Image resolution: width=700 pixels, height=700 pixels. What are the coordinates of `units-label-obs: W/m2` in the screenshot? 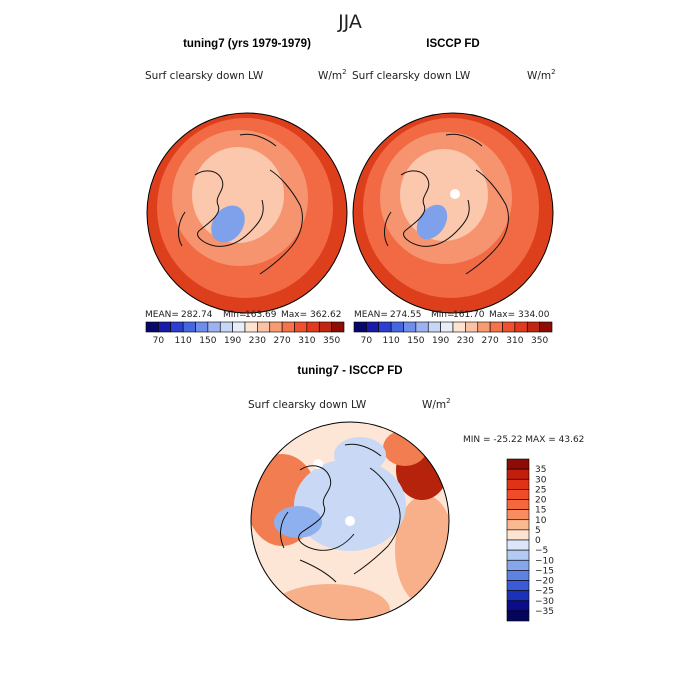 It's located at (541, 75).